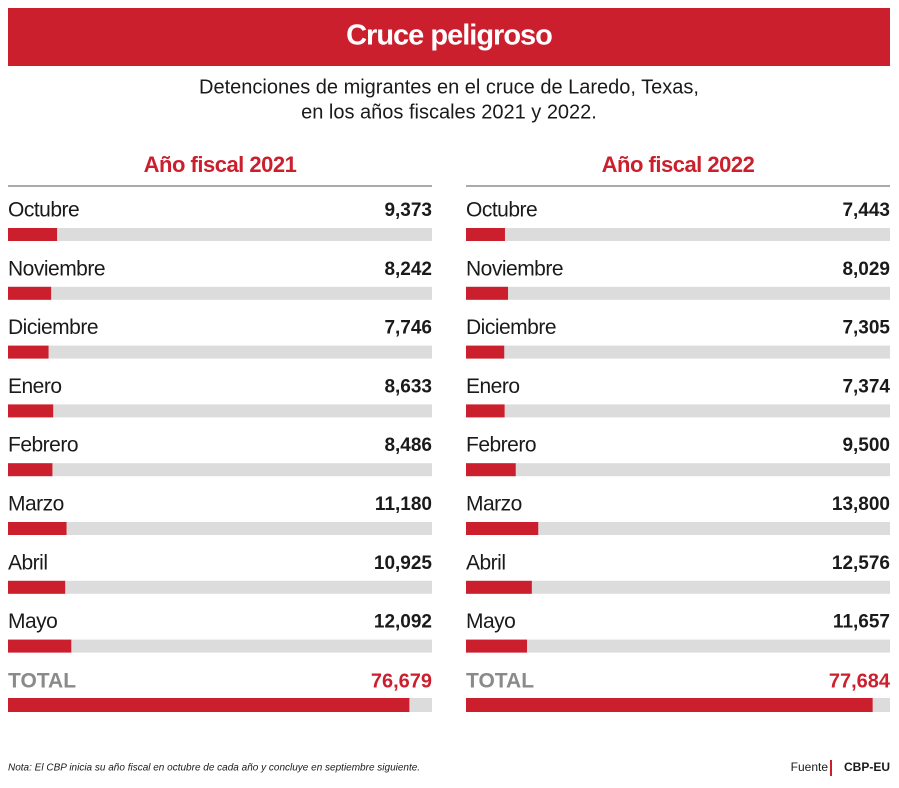 The width and height of the screenshot is (899, 788). Describe the element at coordinates (678, 164) in the screenshot. I see `panel-title: Año fiscal 2022` at that location.